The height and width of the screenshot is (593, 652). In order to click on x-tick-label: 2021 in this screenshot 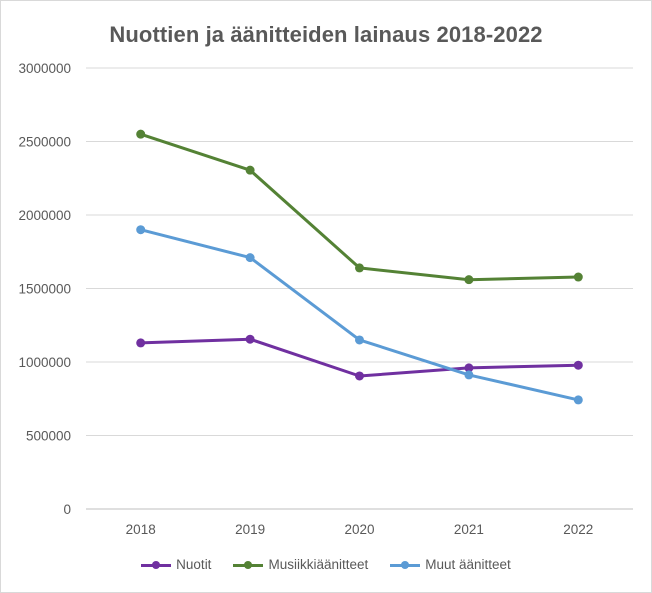, I will do `click(469, 529)`.